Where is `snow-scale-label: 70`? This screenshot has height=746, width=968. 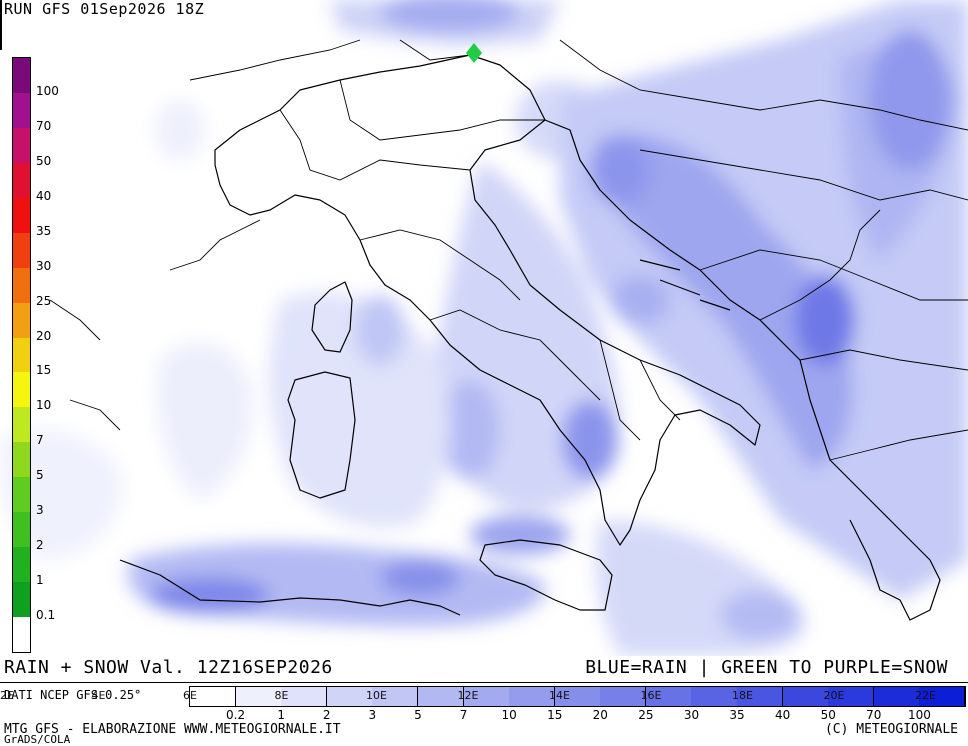 snow-scale-label: 70 is located at coordinates (44, 125).